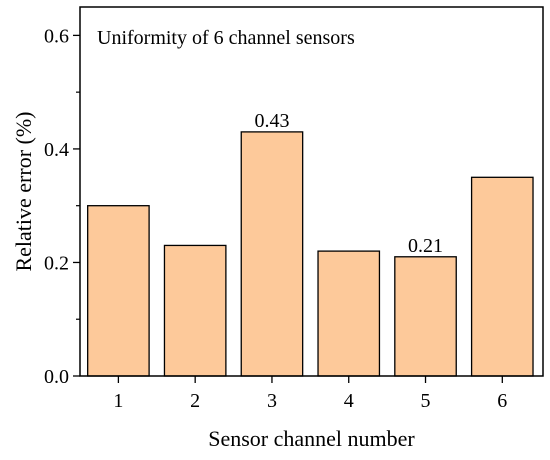 The image size is (550, 460). What do you see at coordinates (56, 150) in the screenshot?
I see `y-tick-label: 0.4` at bounding box center [56, 150].